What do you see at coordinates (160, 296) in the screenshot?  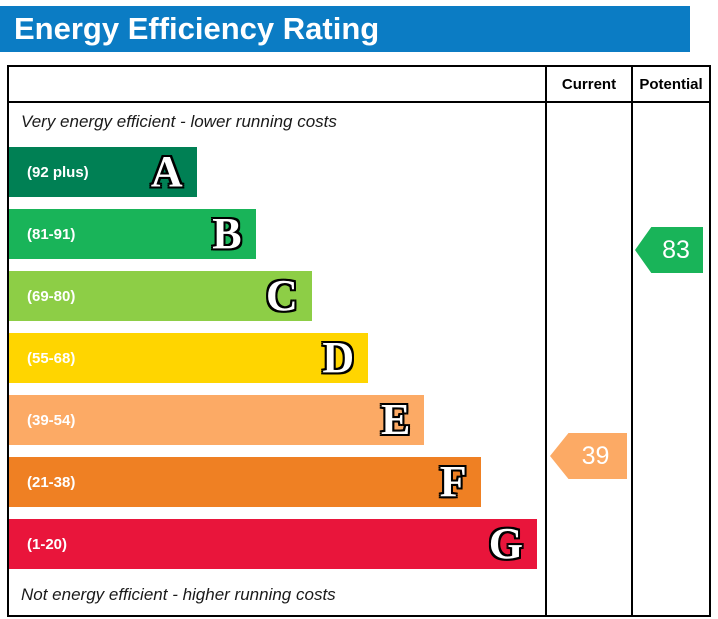 I see `band-c-bar: (69-80) C` at bounding box center [160, 296].